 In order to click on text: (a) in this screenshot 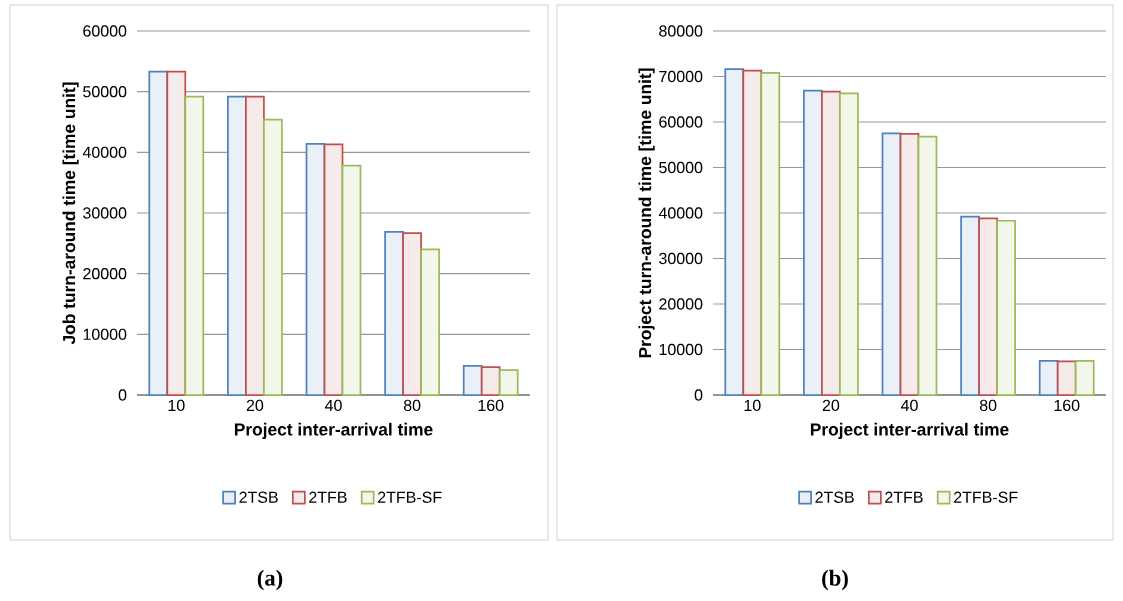, I will do `click(270, 580)`.